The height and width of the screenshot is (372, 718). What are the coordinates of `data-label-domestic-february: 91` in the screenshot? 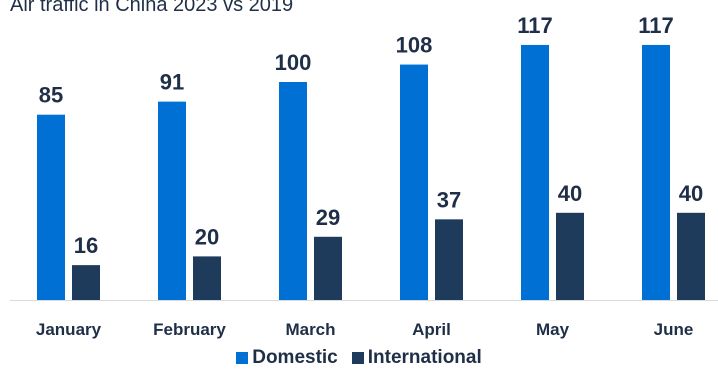 It's located at (172, 82).